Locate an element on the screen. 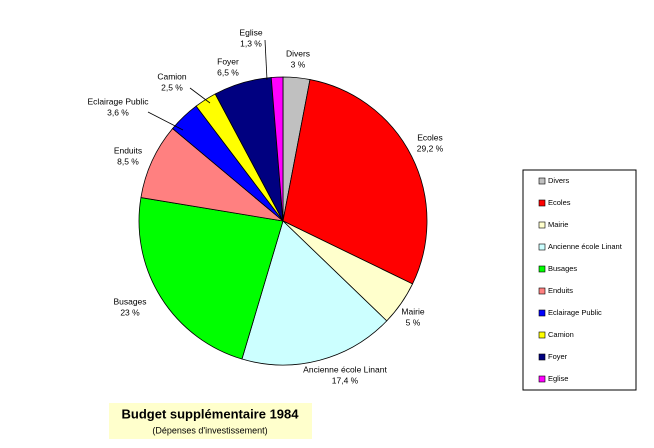 This screenshot has width=654, height=448. value-label: 5 % is located at coordinates (413, 322).